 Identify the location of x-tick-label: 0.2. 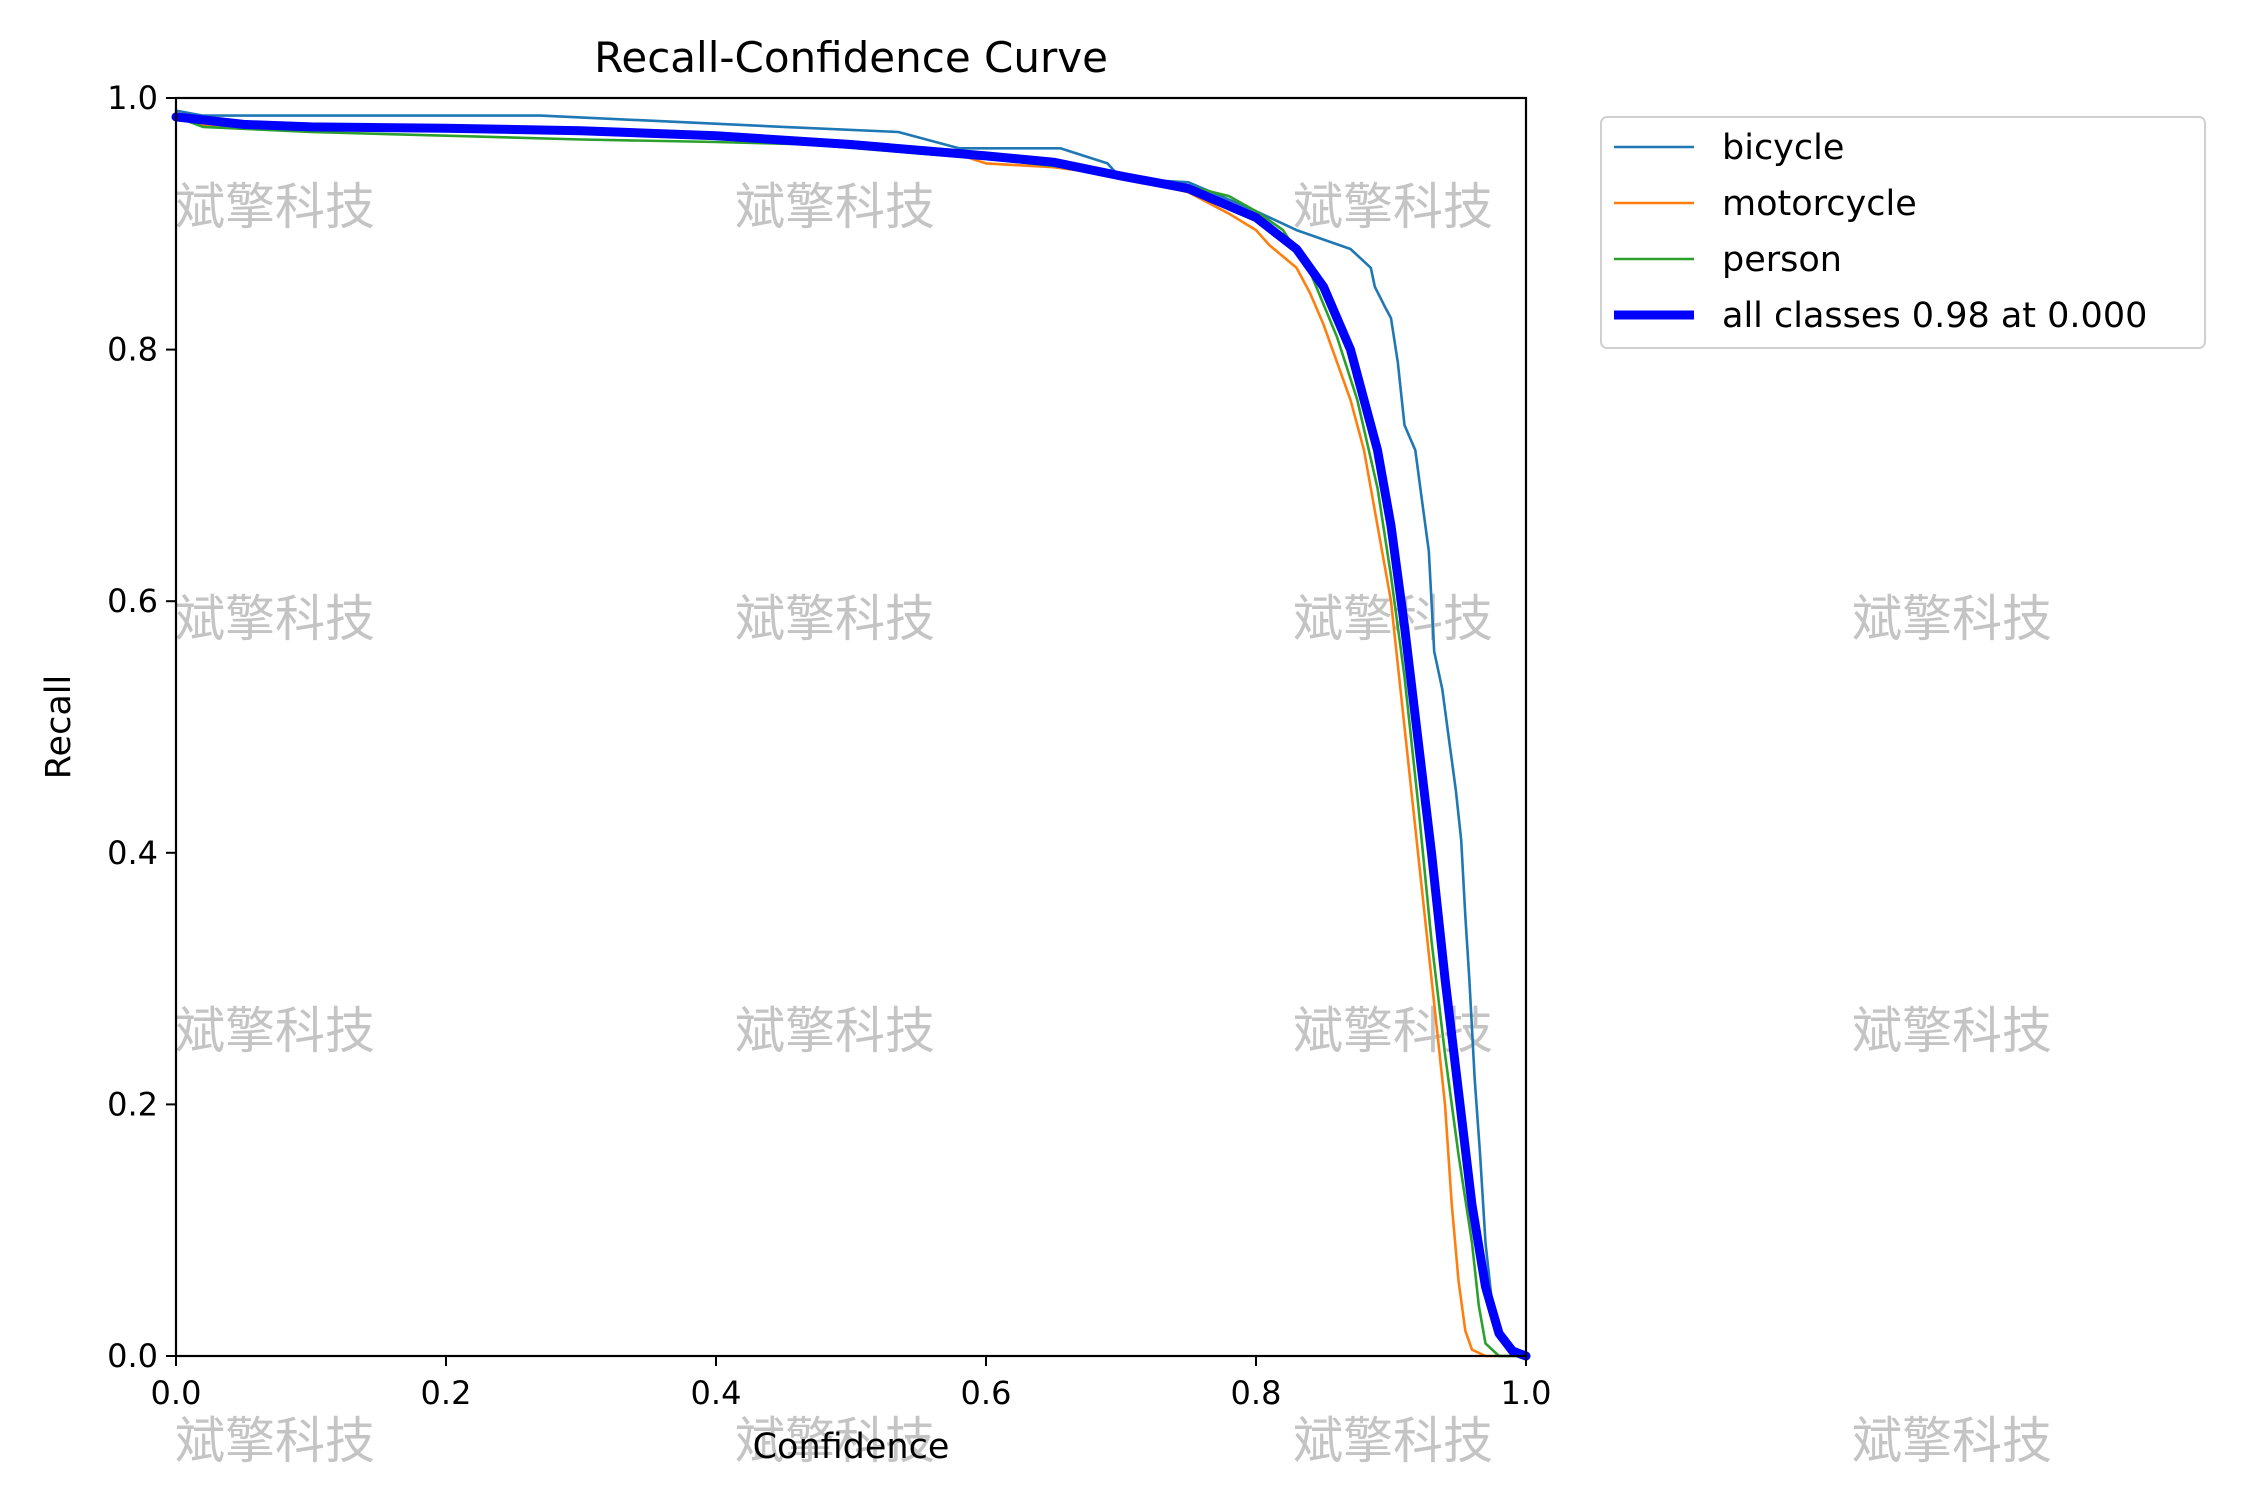
(446, 1393).